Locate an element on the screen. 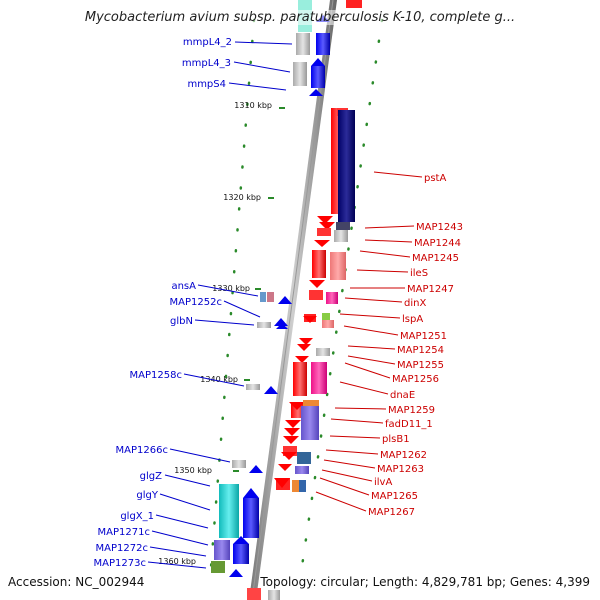 The height and width of the screenshot is (600, 600). gene-block-MAP1262 is located at coordinates (304, 458).